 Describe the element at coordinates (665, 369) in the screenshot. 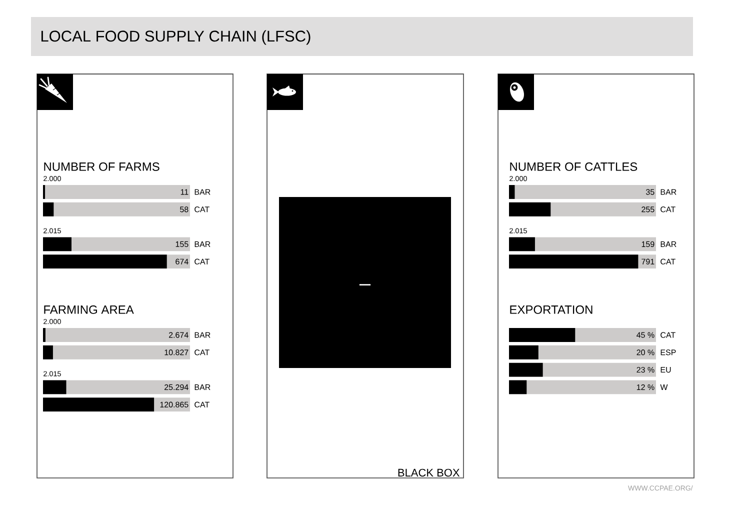

I see `y-tick-label: EU` at that location.